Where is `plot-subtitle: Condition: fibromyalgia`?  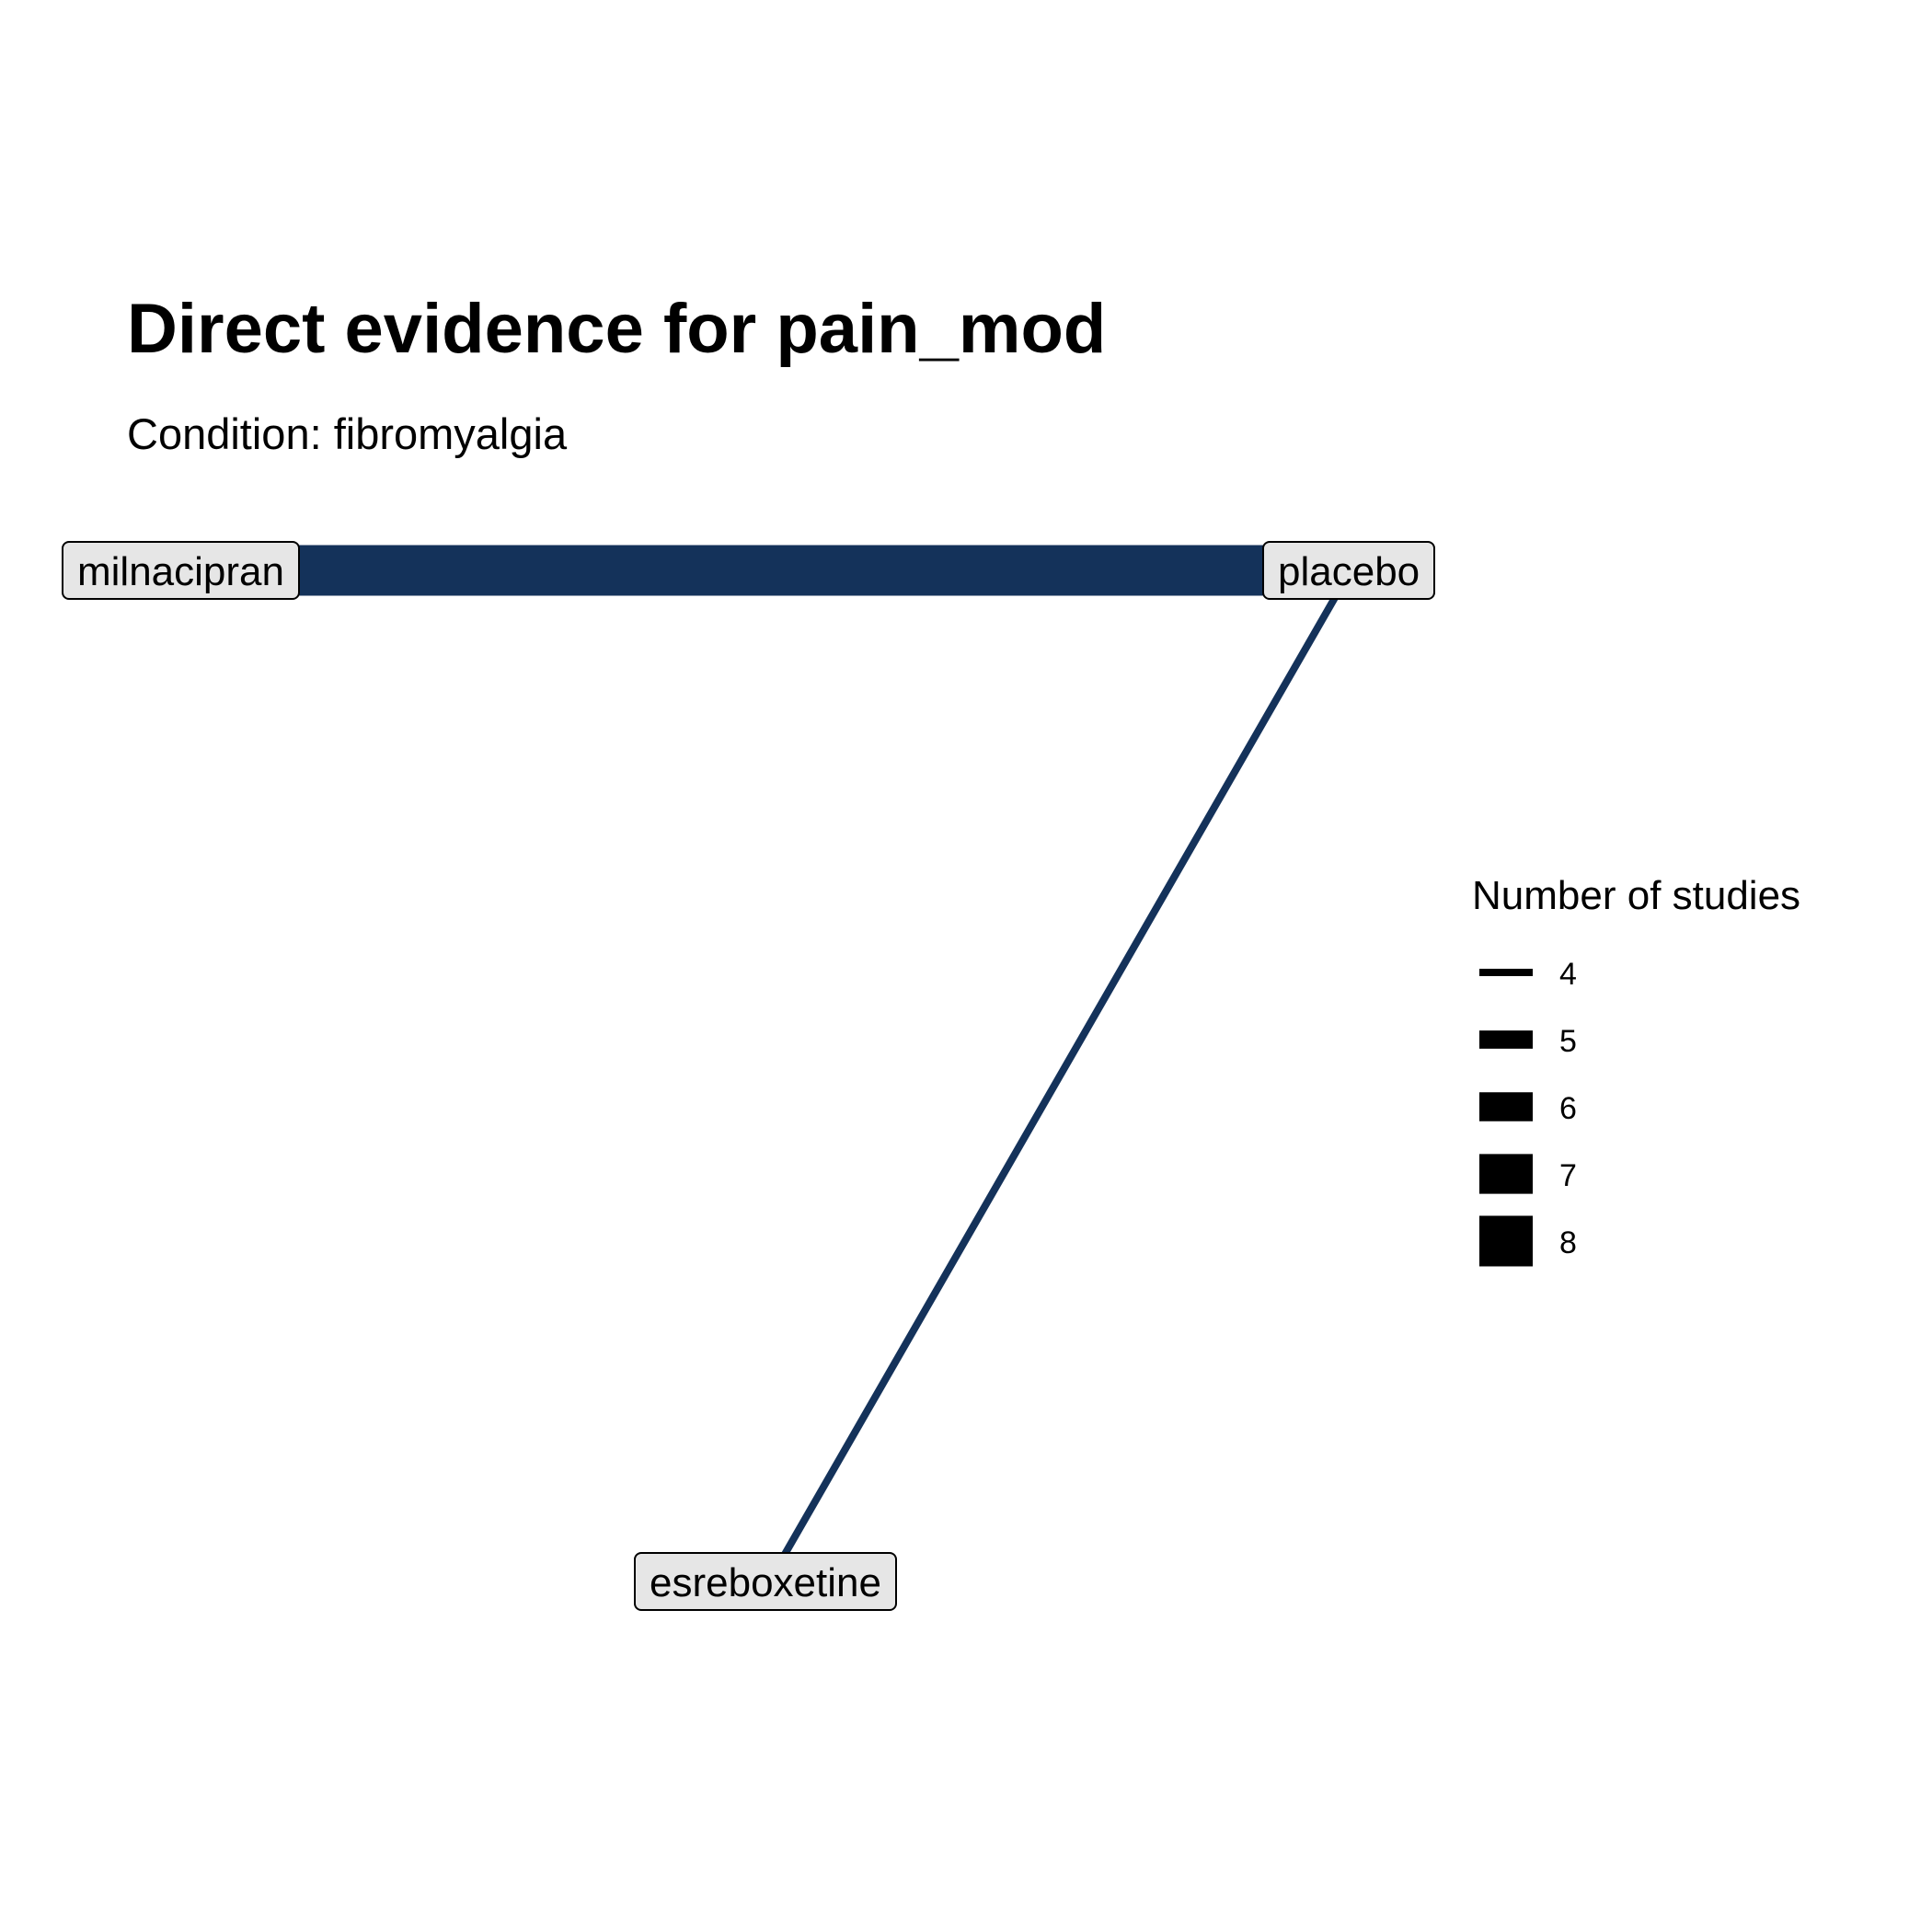
plot-subtitle: Condition: fibromyalgia is located at coordinates (347, 433).